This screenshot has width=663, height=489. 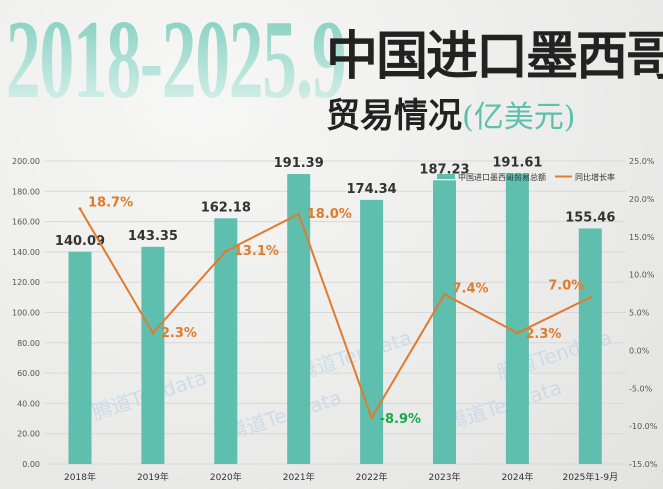 What do you see at coordinates (445, 477) in the screenshot?
I see `x-axis-tick: 2023年` at bounding box center [445, 477].